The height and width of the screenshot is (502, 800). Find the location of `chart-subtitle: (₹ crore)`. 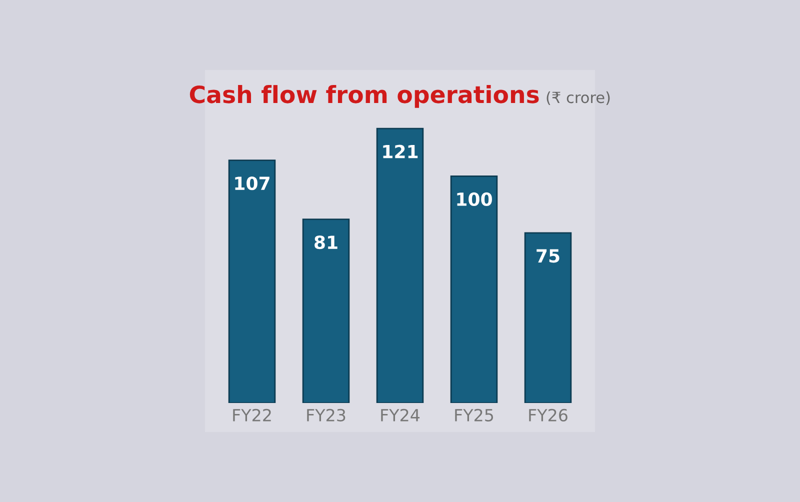

chart-subtitle: (₹ crore) is located at coordinates (578, 98).